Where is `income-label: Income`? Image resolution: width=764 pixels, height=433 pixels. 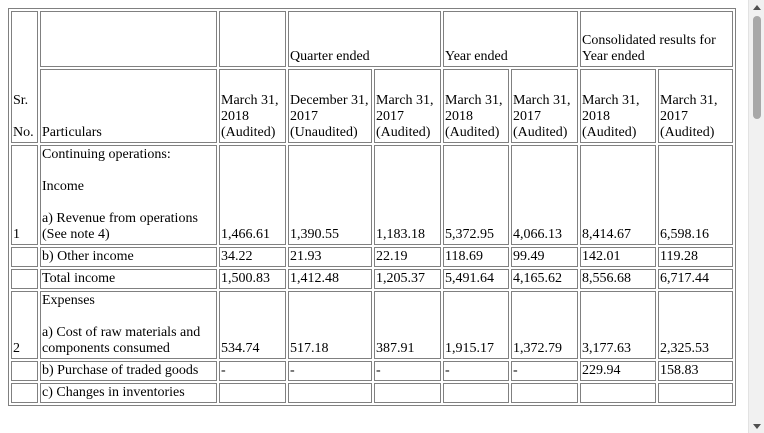 income-label: Income is located at coordinates (63, 186).